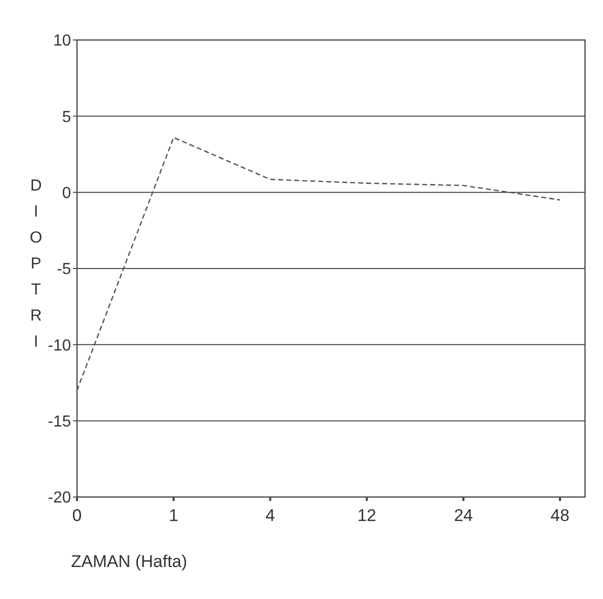  What do you see at coordinates (60, 345) in the screenshot?
I see `y-tick-label: -10` at bounding box center [60, 345].